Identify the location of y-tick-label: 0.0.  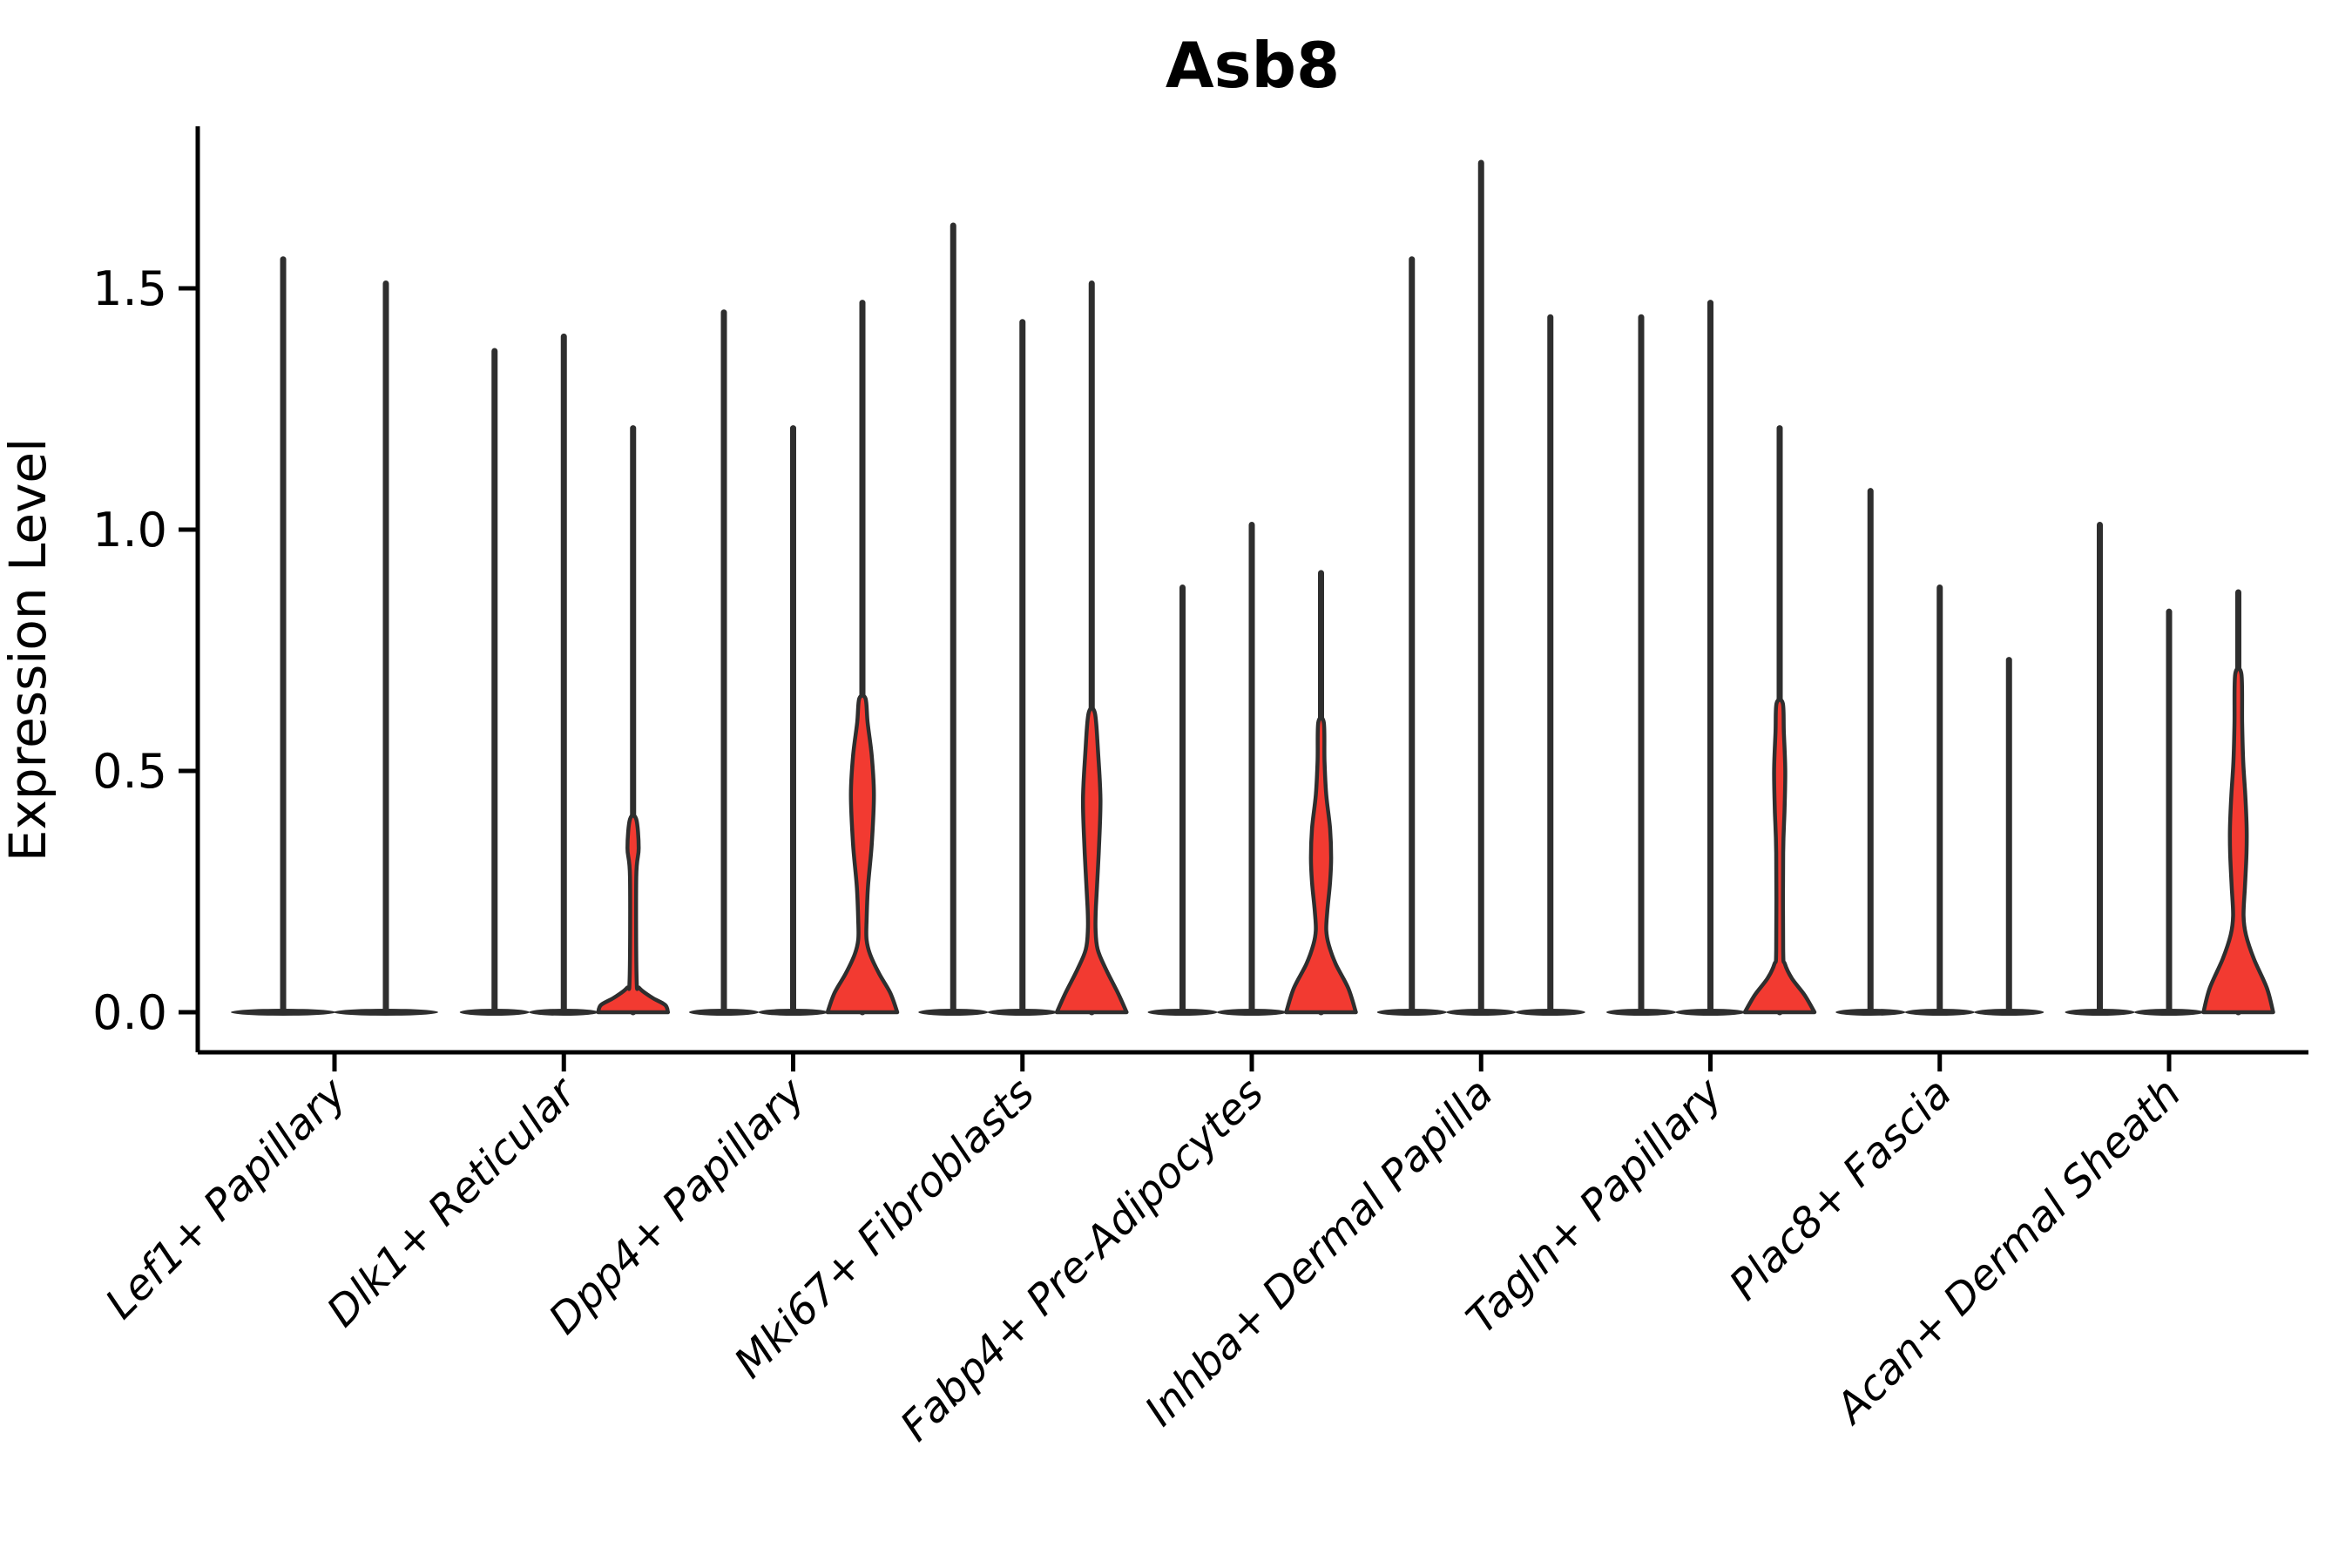
(129, 1013).